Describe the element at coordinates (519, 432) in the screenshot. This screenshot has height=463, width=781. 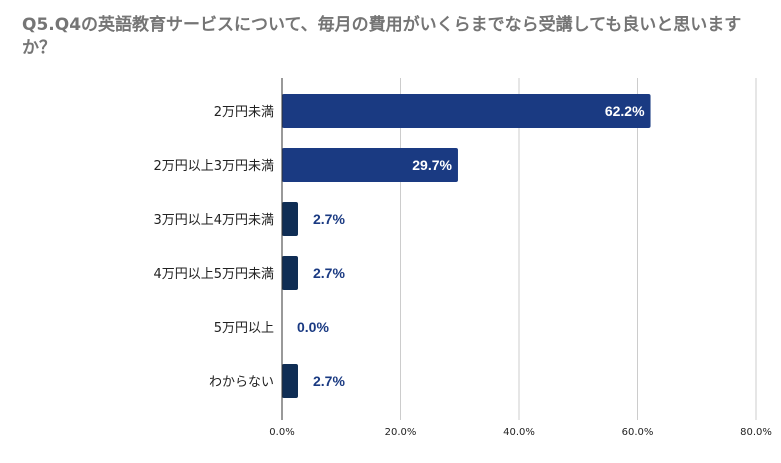
I see `x-tick-label: 40.0%` at that location.